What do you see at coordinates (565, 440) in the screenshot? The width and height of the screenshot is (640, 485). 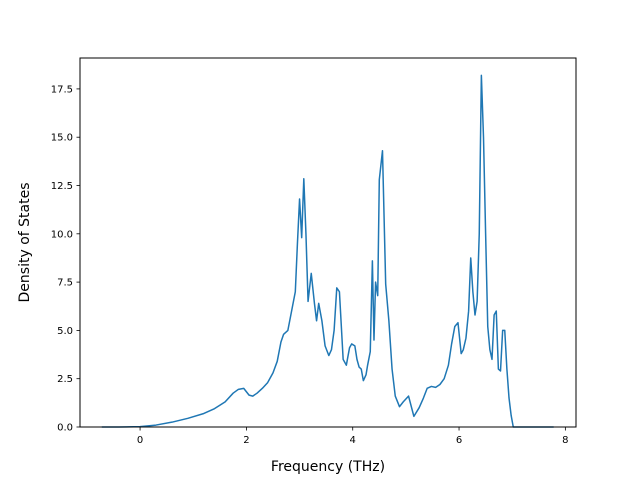 I see `x-tick-label: 8` at bounding box center [565, 440].